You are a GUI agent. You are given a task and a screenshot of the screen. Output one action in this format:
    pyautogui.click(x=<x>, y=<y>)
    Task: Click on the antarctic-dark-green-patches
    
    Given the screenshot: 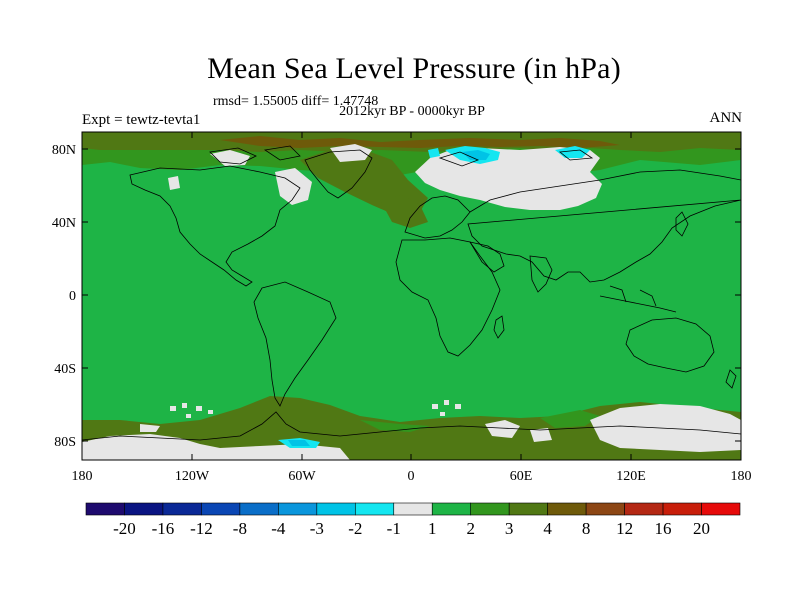 What is the action you would take?
    pyautogui.click(x=480, y=421)
    